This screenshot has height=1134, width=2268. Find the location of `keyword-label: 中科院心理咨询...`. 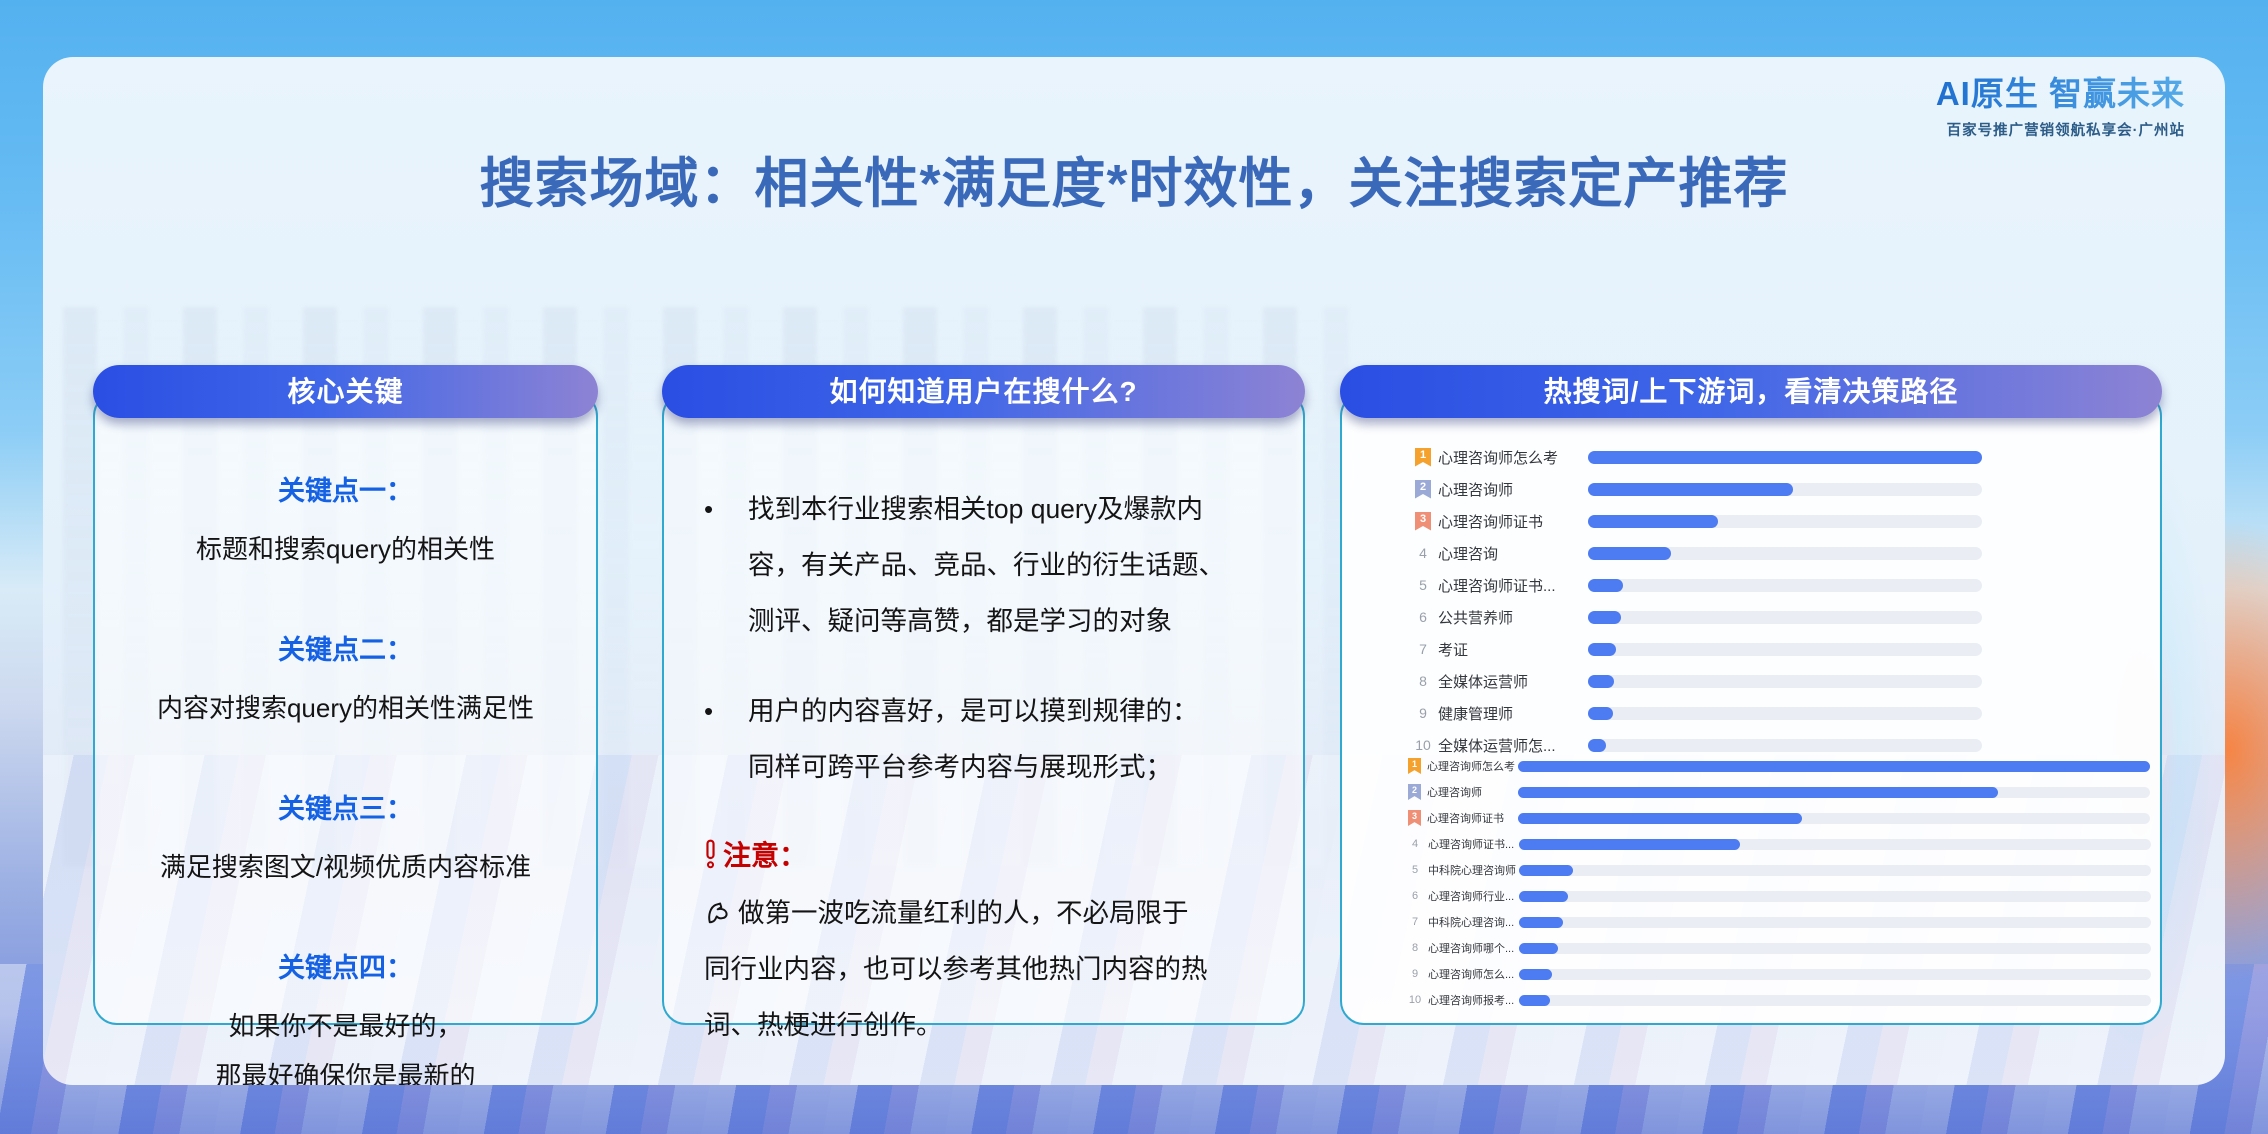

keyword-label: 中科院心理咨询... is located at coordinates (1471, 923).